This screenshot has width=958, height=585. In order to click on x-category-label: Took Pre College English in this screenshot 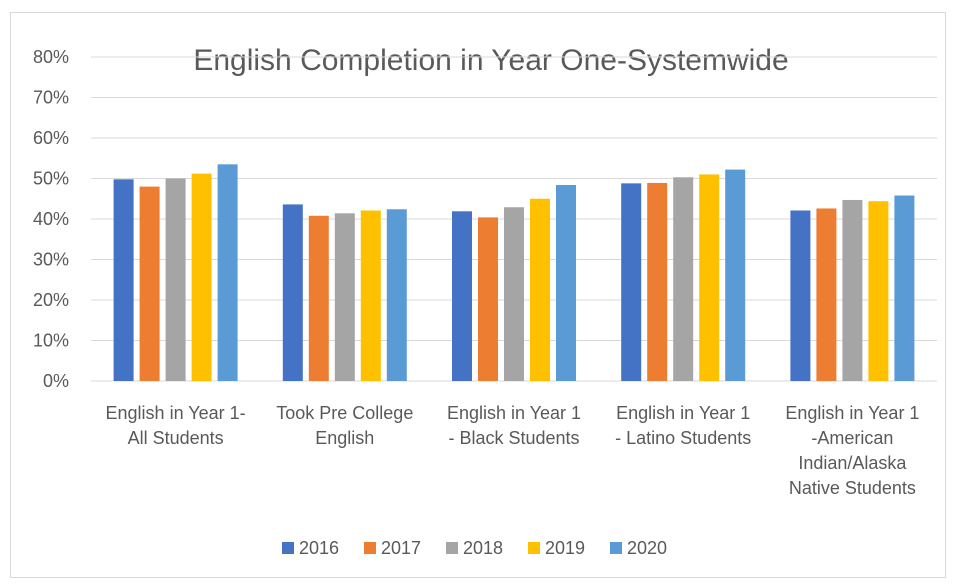, I will do `click(344, 425)`.